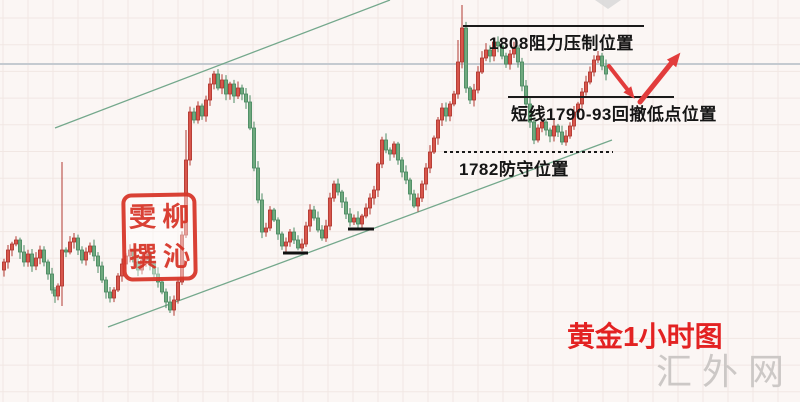 The image size is (800, 402). What do you see at coordinates (514, 169) in the screenshot?
I see `defense-annotation: 1782防守位置` at bounding box center [514, 169].